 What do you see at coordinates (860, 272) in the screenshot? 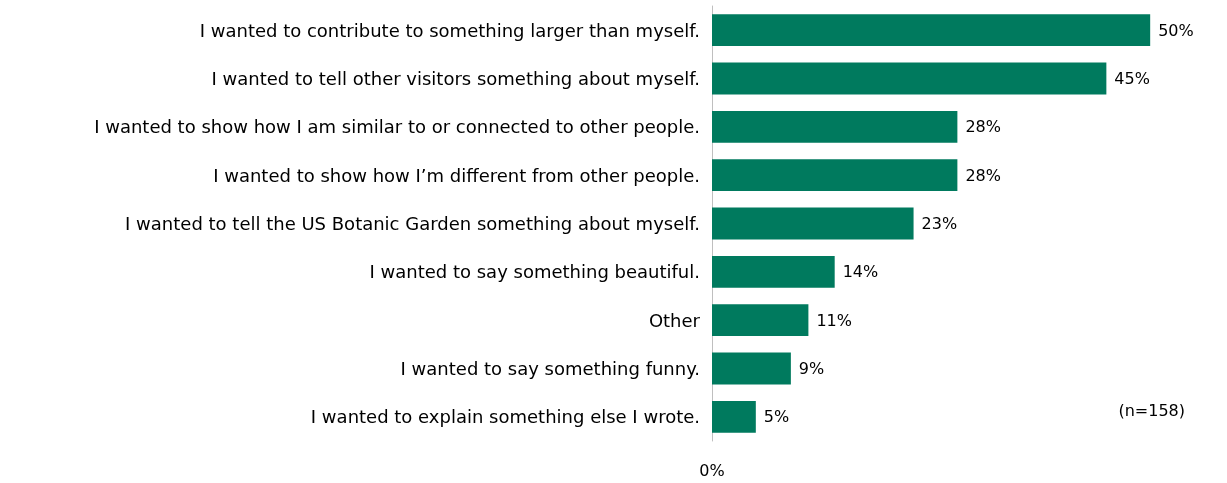
I see `data-label: 14%` at bounding box center [860, 272].